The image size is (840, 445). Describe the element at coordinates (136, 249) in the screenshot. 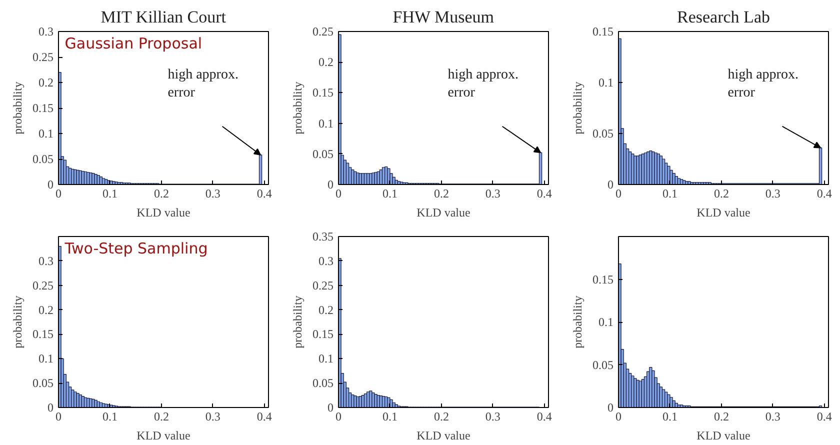

I see `annotation: Two-Step Sampling` at that location.